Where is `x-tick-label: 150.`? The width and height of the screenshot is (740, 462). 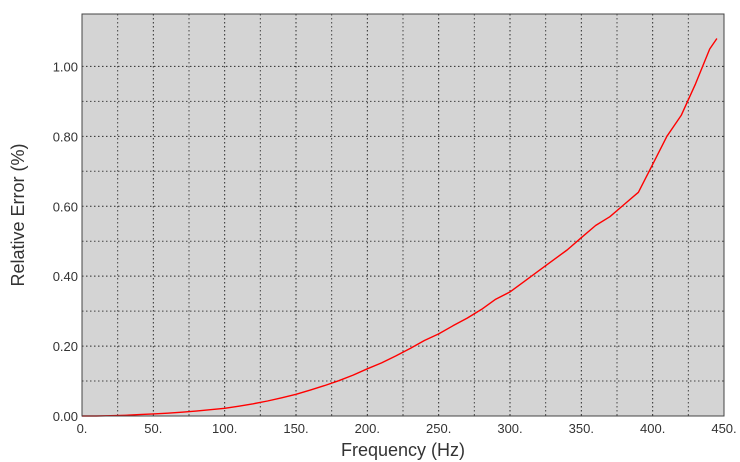 x-tick-label: 150. is located at coordinates (295, 428).